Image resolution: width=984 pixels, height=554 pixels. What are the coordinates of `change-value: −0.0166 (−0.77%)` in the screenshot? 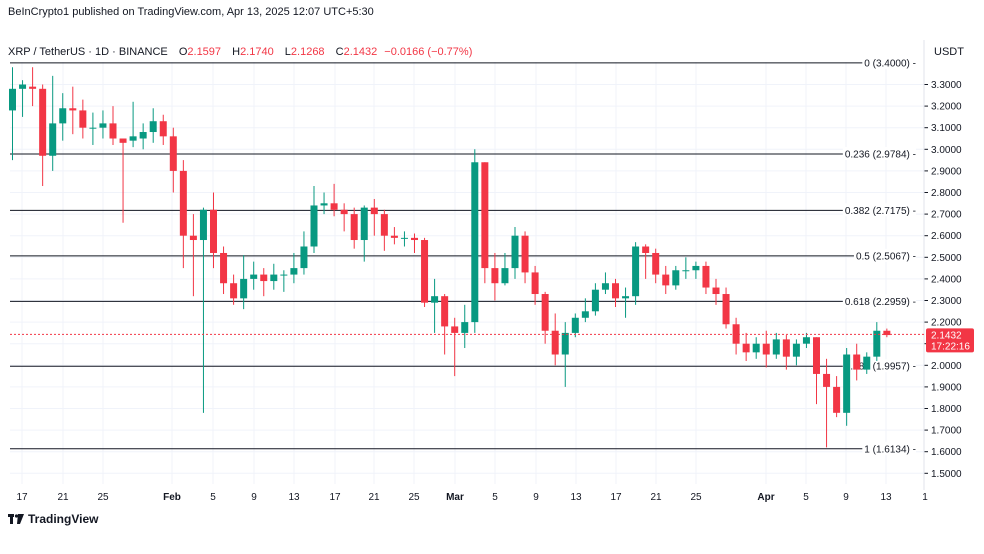 It's located at (428, 52).